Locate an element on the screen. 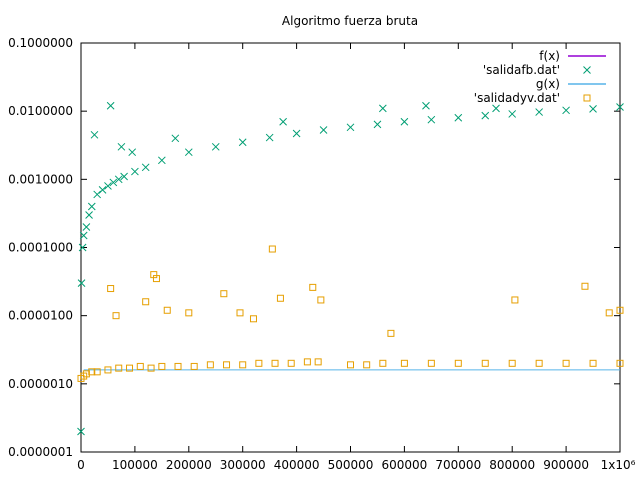 The image size is (640, 480). x-tick-label: 1x10⁶ is located at coordinates (618, 465).